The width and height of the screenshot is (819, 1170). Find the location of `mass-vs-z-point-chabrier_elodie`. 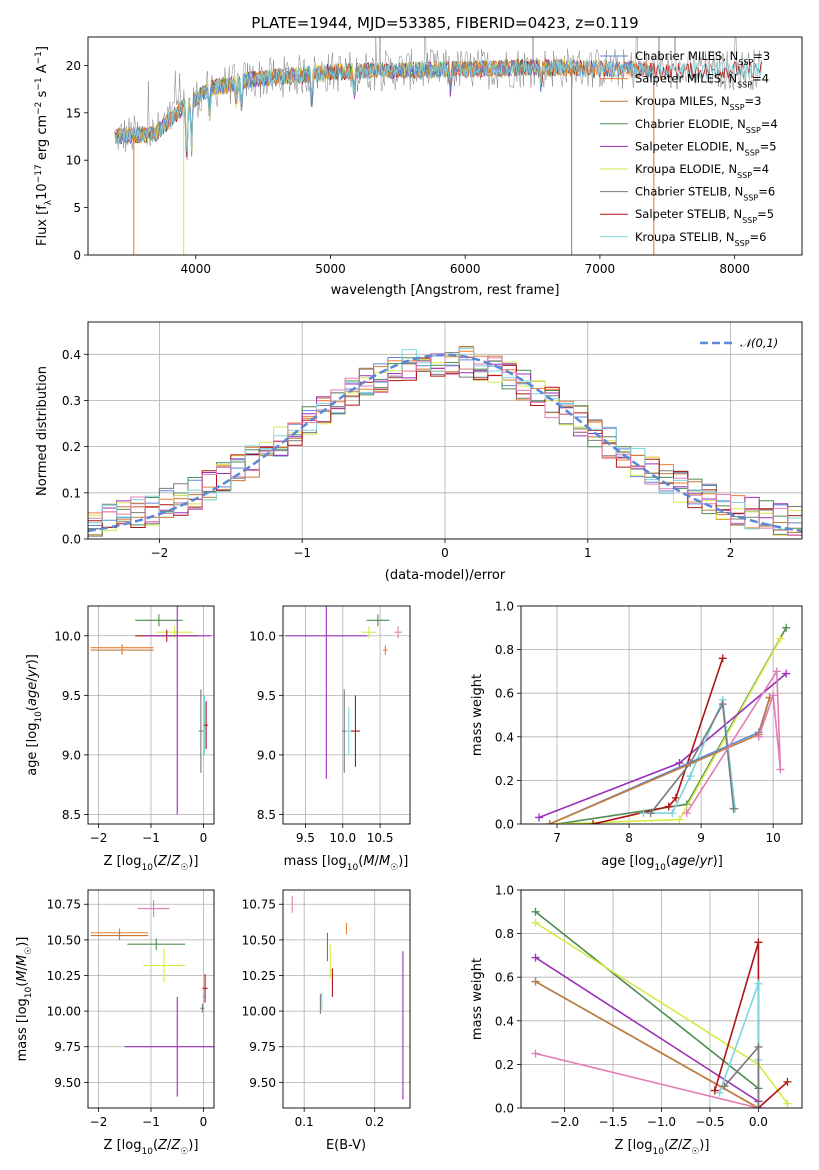

mass-vs-z-point-chabrier_elodie is located at coordinates (156, 944).